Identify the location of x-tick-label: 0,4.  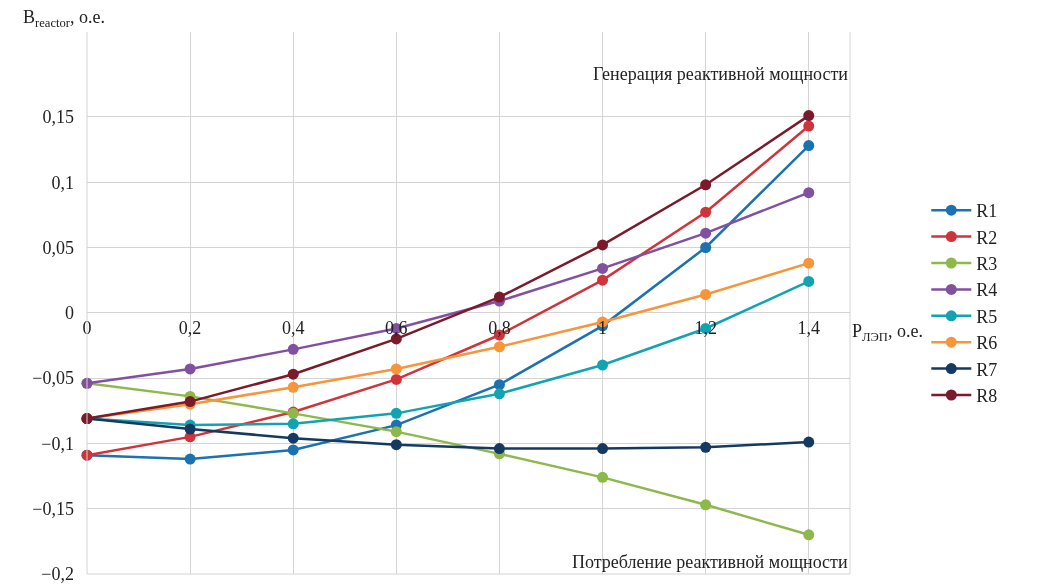
(293, 327).